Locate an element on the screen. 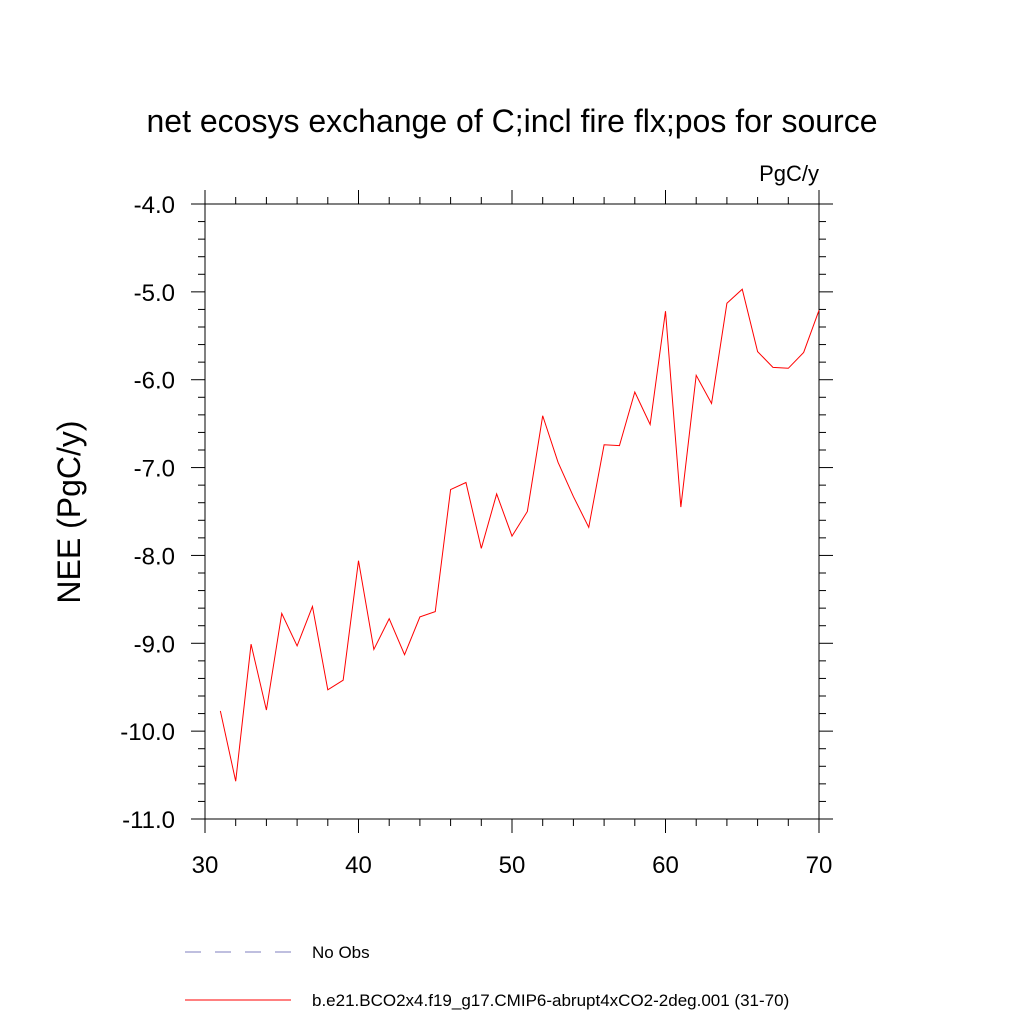  units-label: PgC/y is located at coordinates (789, 173).